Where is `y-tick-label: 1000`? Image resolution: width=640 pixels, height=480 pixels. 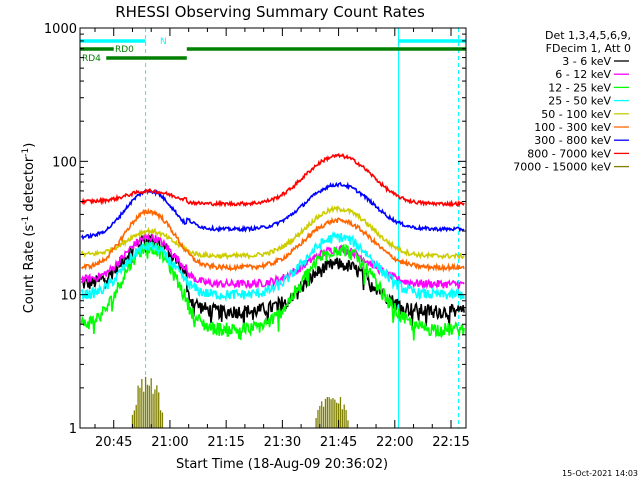
y-tick-label: 1000 is located at coordinates (60, 29).